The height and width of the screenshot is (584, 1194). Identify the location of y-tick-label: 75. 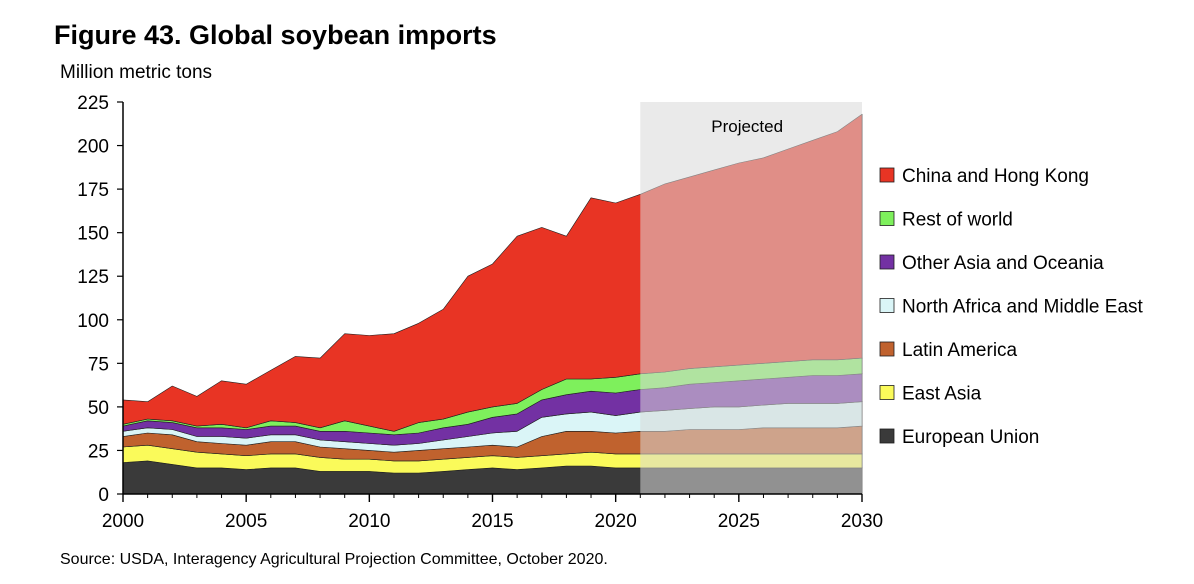
(98, 364).